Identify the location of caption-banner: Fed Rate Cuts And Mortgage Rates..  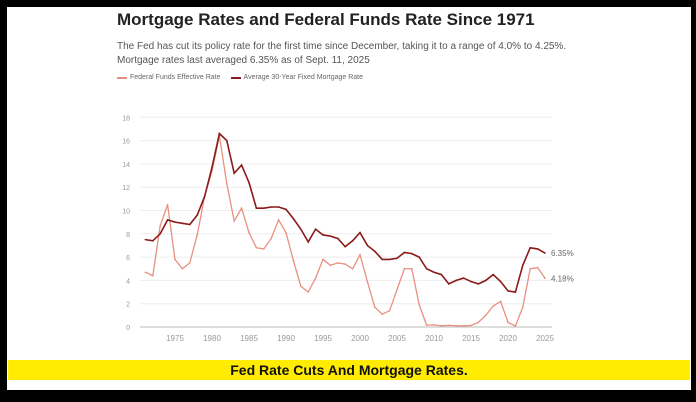
(349, 370).